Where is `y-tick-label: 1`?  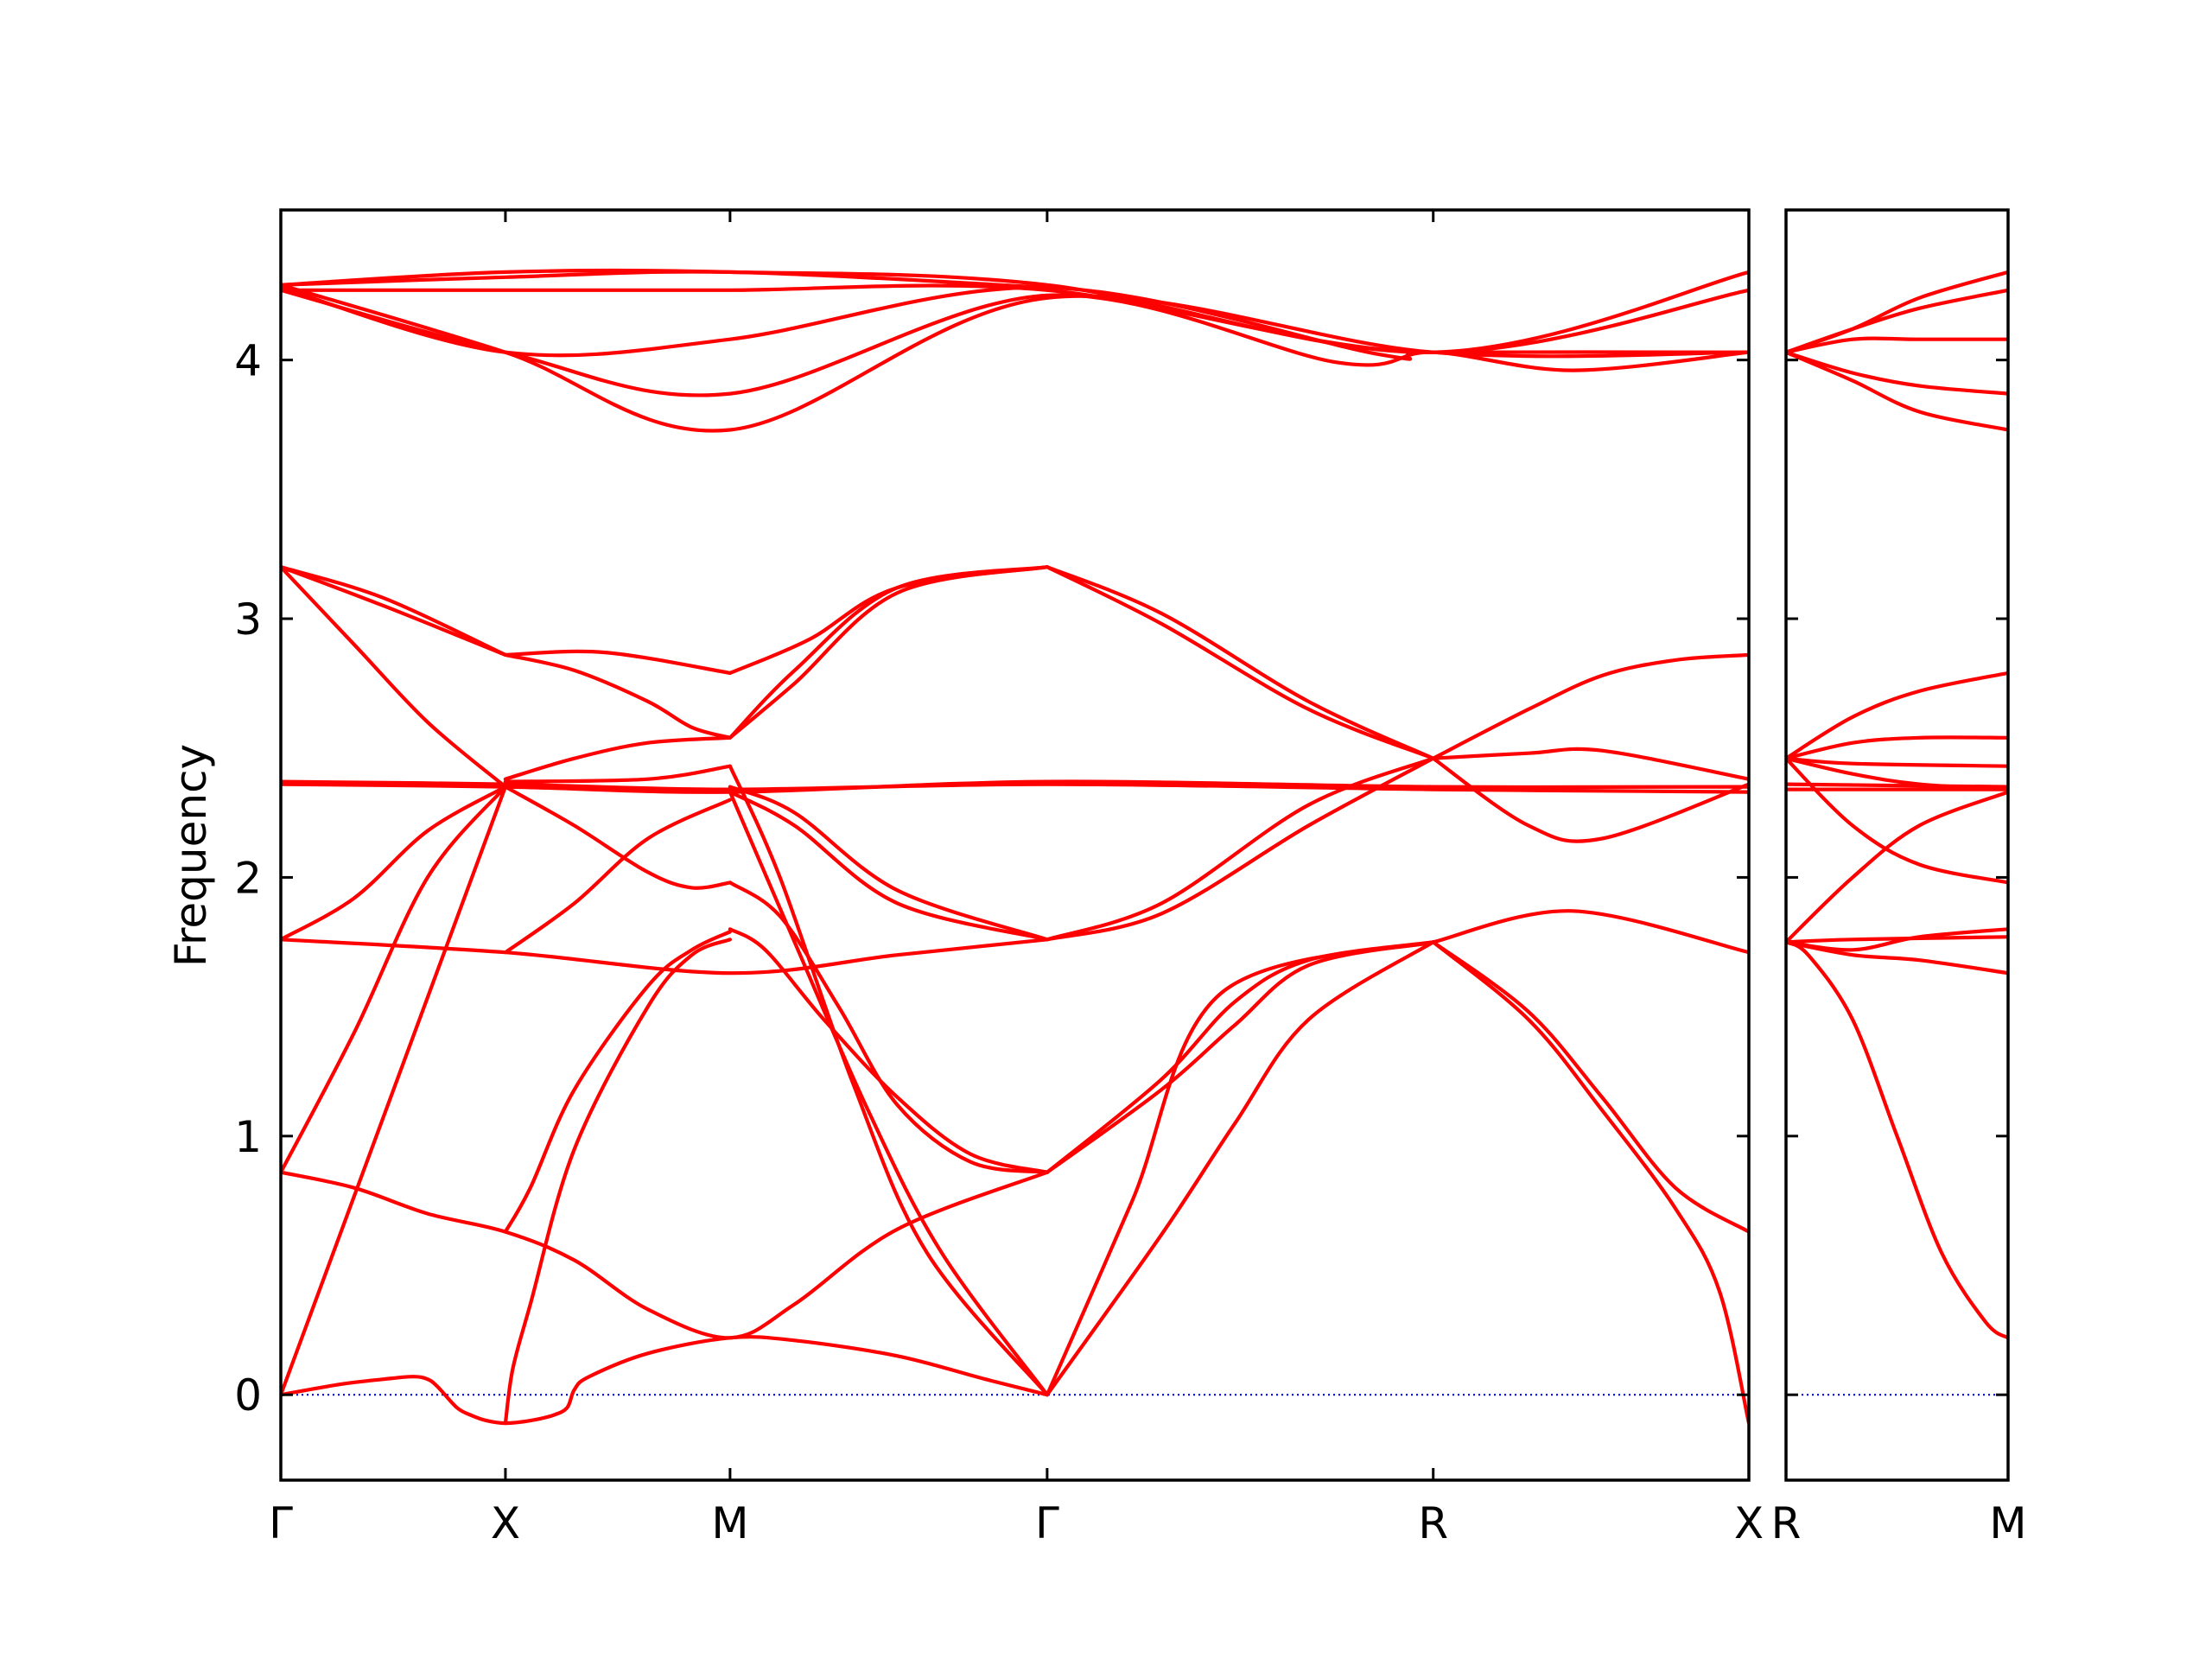 y-tick-label: 1 is located at coordinates (248, 1137).